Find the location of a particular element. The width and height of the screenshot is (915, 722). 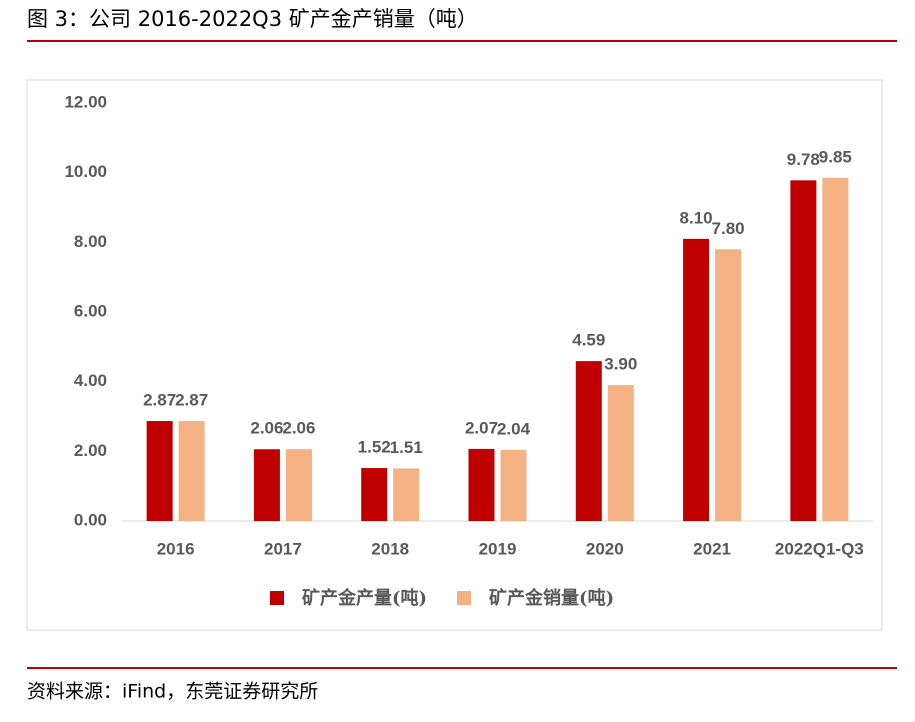

data-label: 2.04 is located at coordinates (514, 428).